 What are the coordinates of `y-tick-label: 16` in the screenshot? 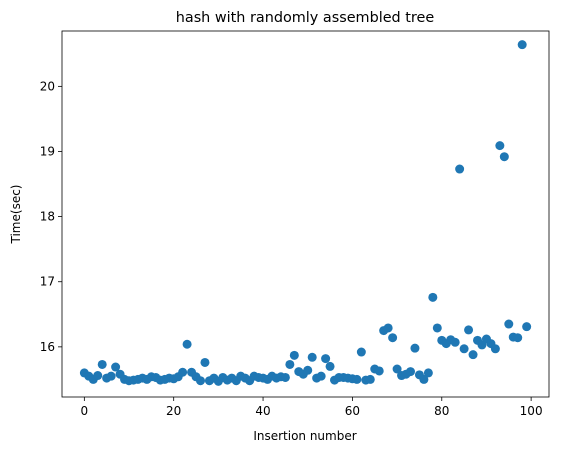 It's located at (47, 347).